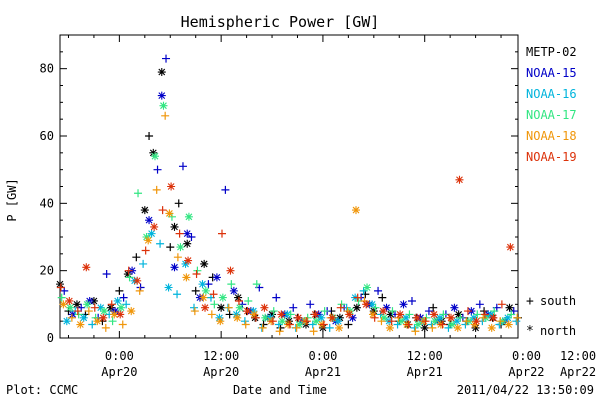 Image resolution: width=600 pixels, height=400 pixels. Describe the element at coordinates (50, 338) in the screenshot. I see `y-tick-label: 0` at that location.